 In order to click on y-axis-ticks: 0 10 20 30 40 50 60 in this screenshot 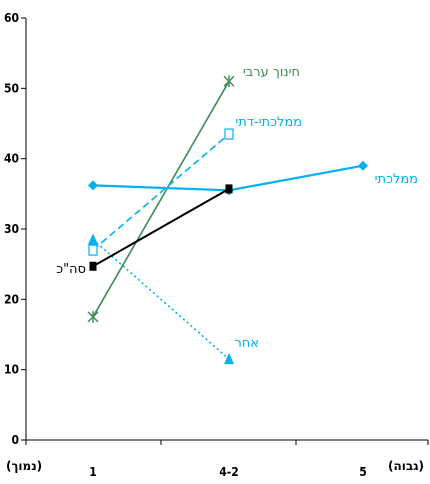, I will do `click(15, 229)`.